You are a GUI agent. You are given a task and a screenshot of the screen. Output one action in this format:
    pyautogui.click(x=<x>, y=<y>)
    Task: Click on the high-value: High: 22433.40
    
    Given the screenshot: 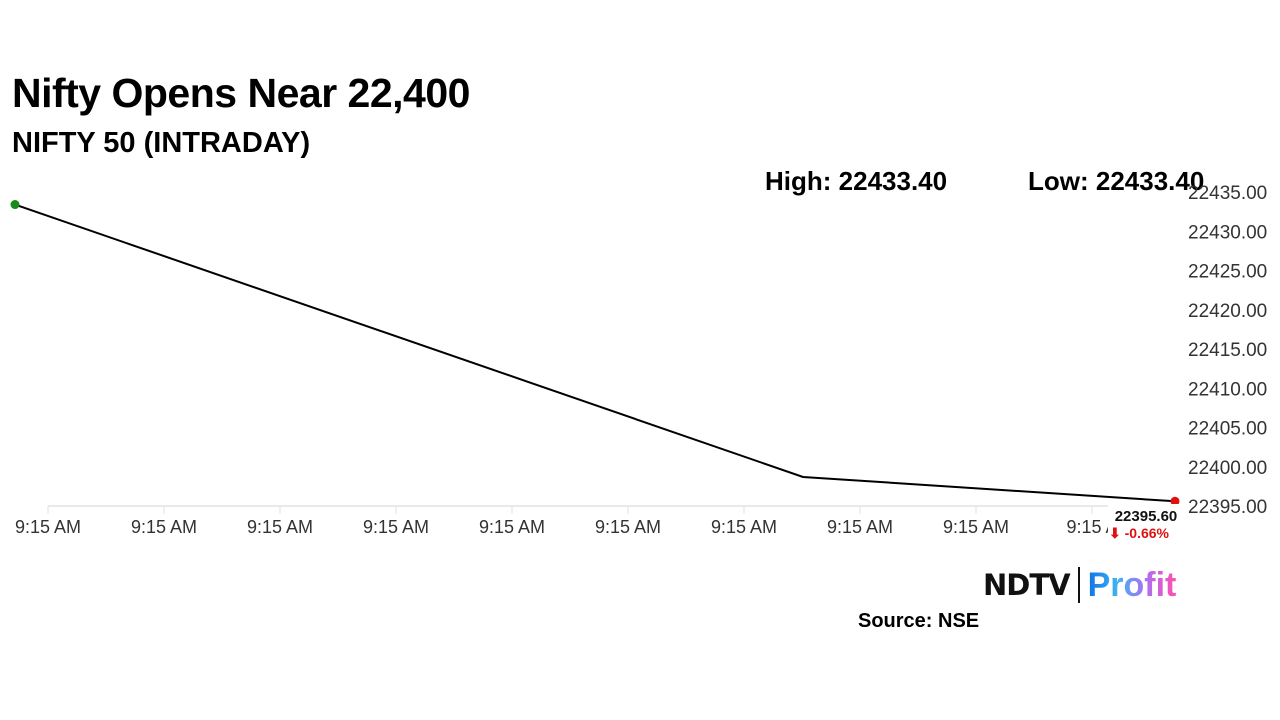 What is the action you would take?
    pyautogui.click(x=856, y=181)
    